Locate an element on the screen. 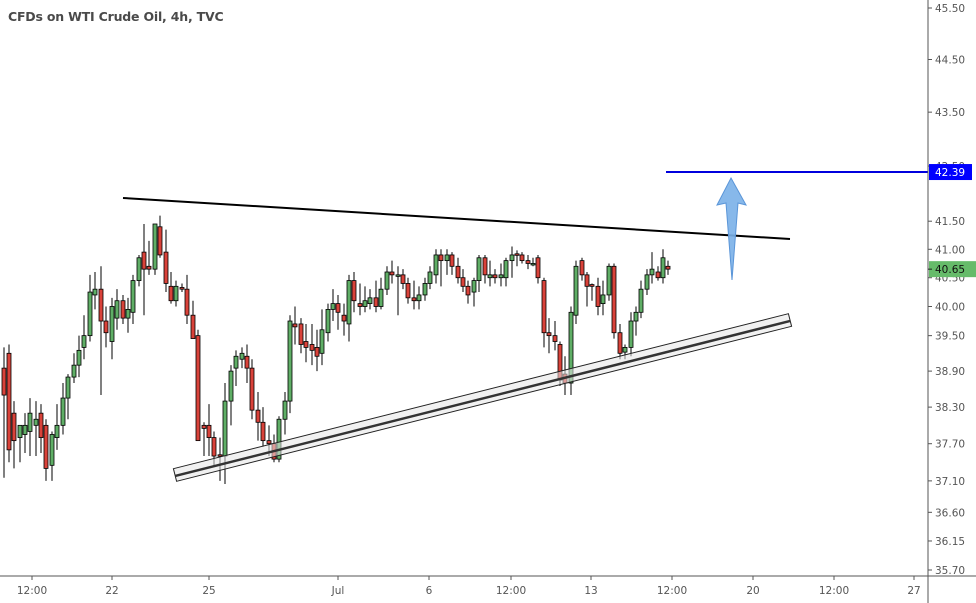 The width and height of the screenshot is (976, 603). svg-text: 40.65 is located at coordinates (950, 270).